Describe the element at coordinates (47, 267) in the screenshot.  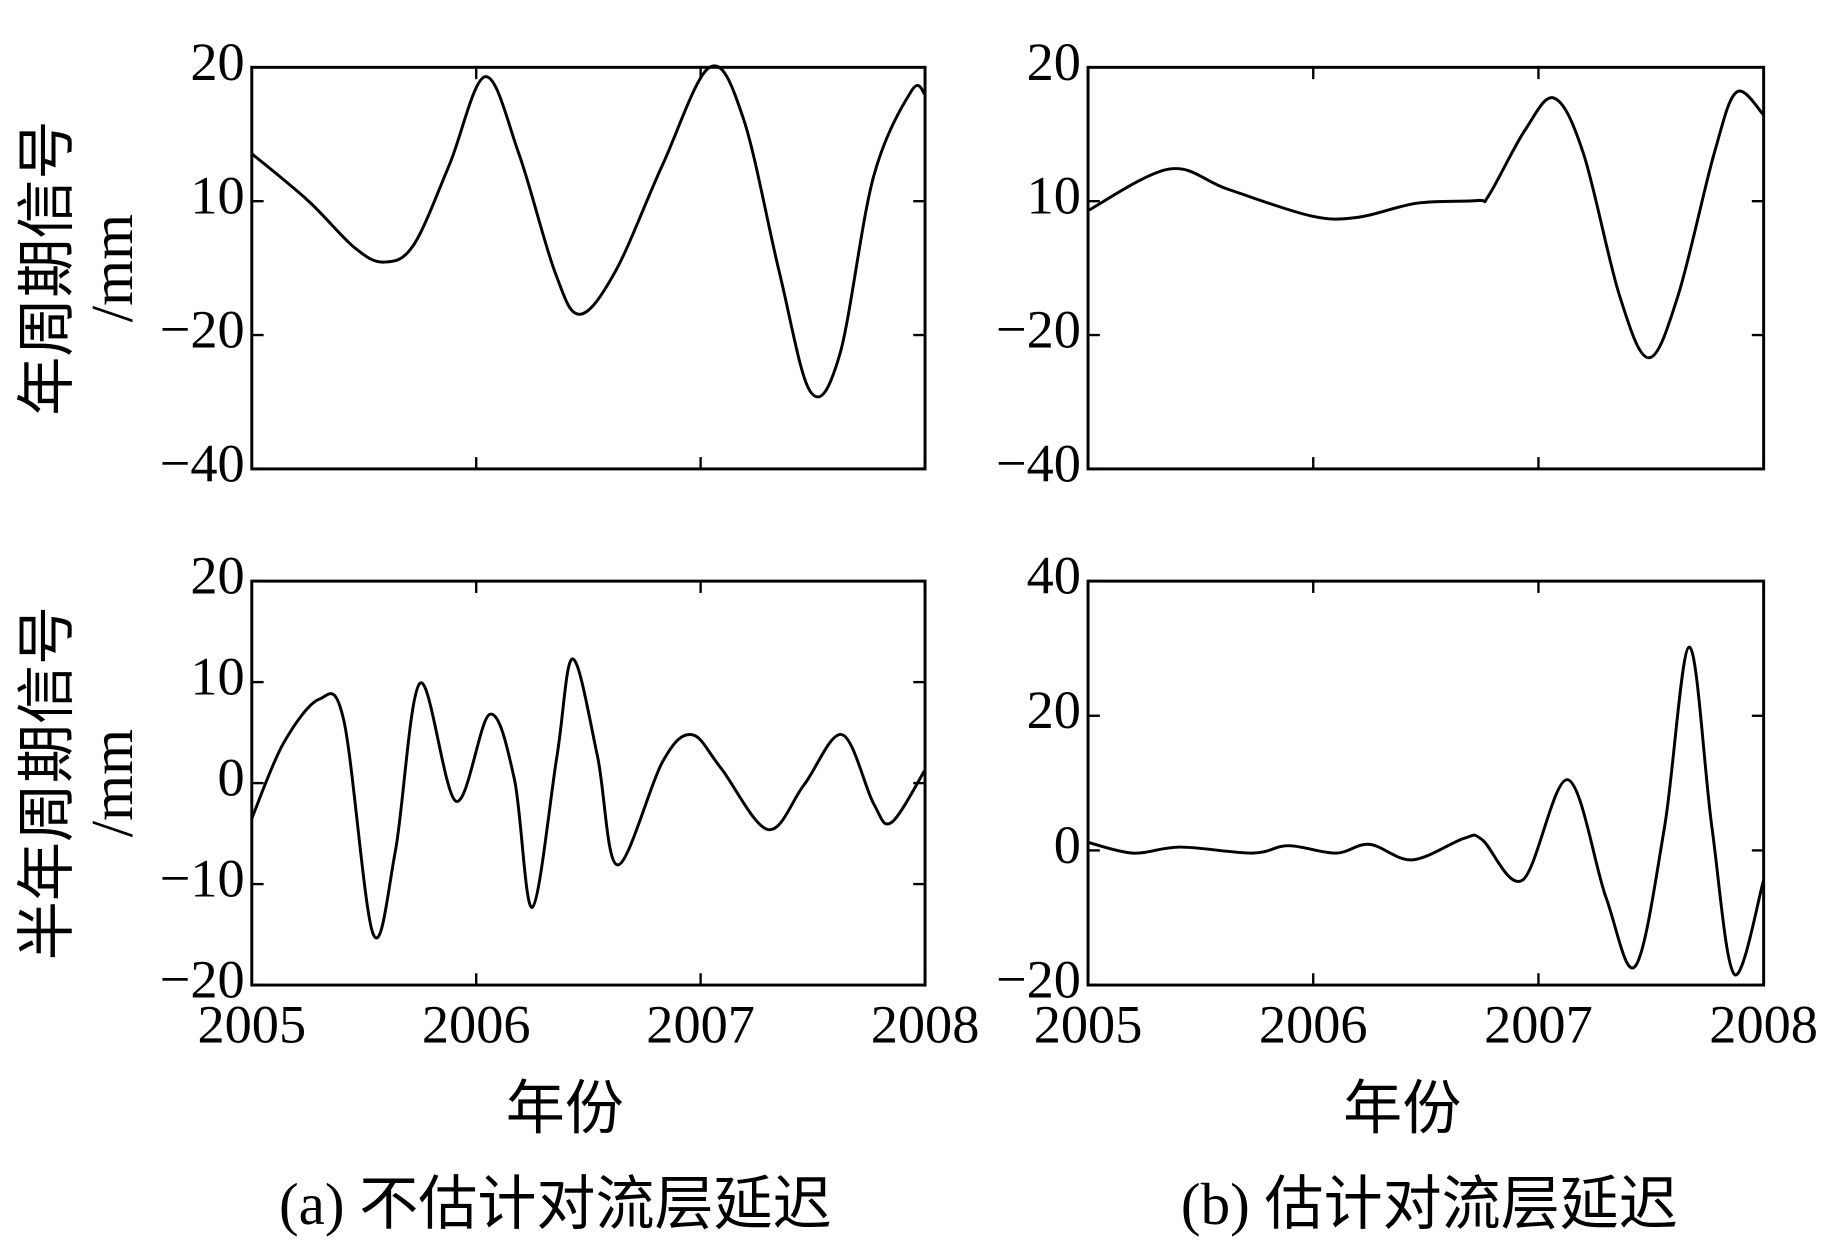
I see `y-axis-label: 年周期信号` at that location.